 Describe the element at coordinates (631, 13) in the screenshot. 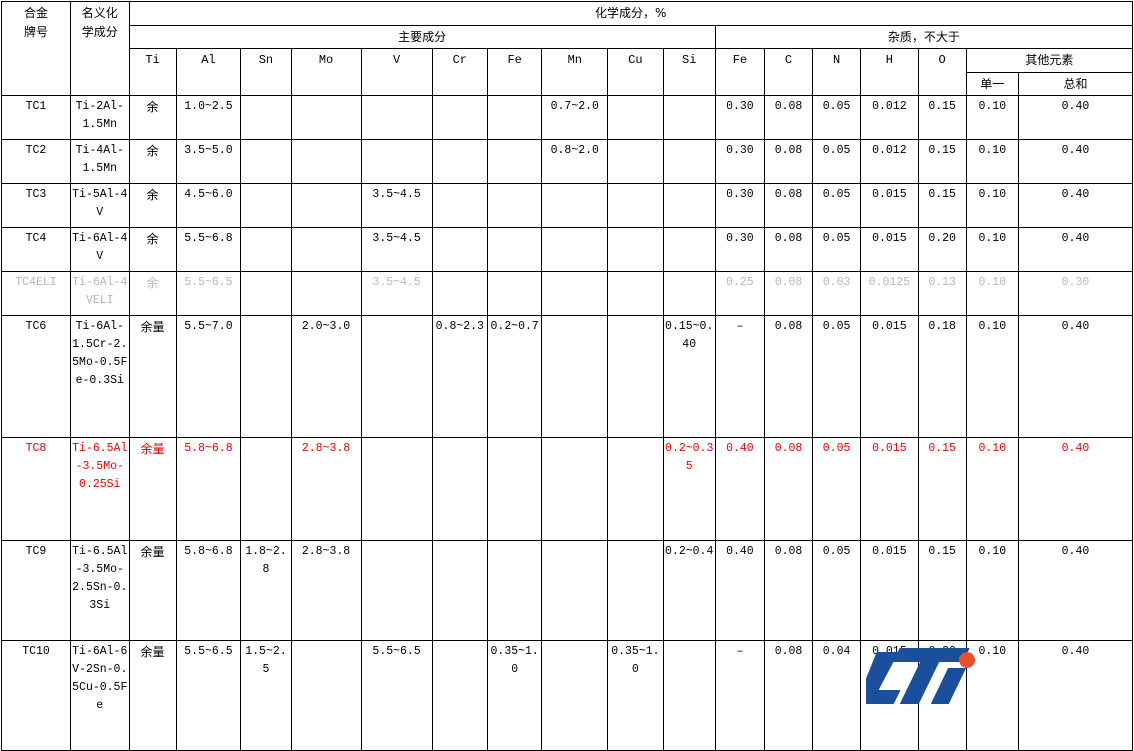

I see `header-chemical-composition-title: 化学成分，%` at that location.